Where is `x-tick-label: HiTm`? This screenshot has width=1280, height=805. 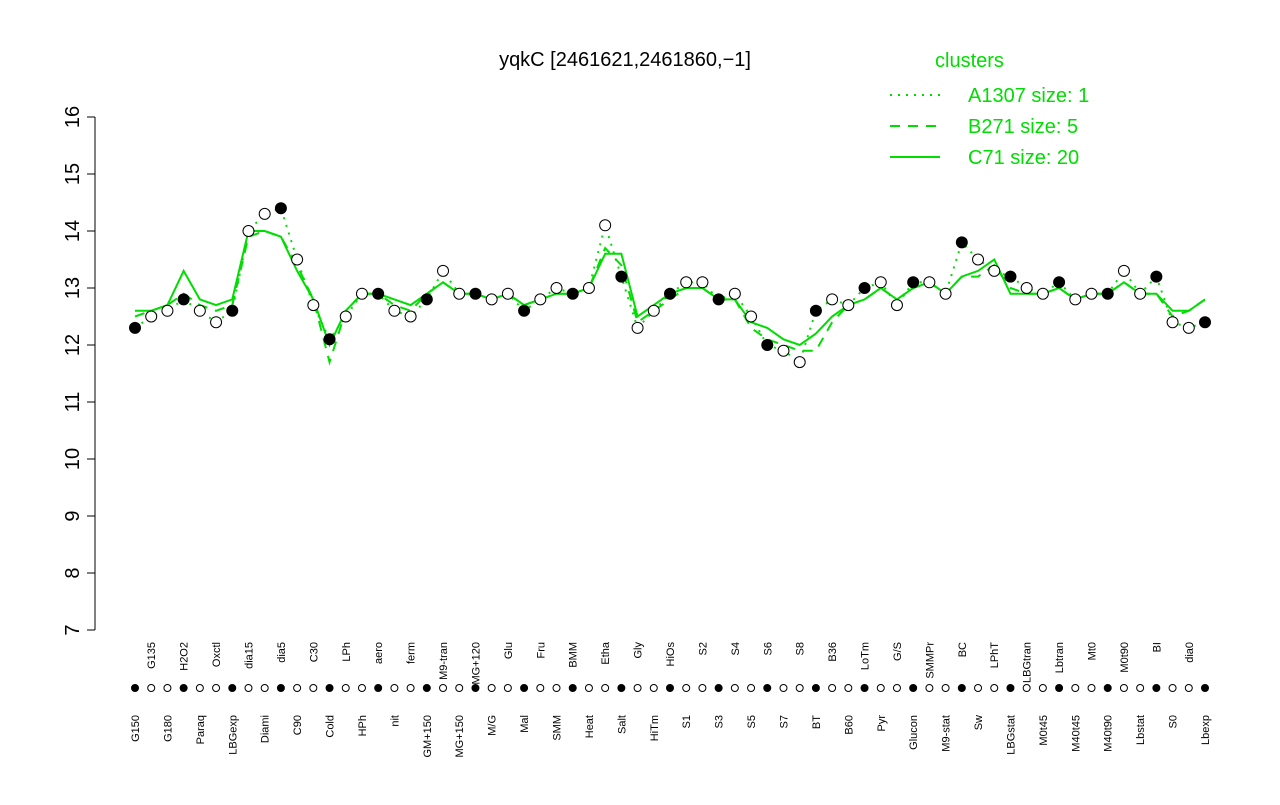
x-tick-label: HiTm is located at coordinates (655, 728).